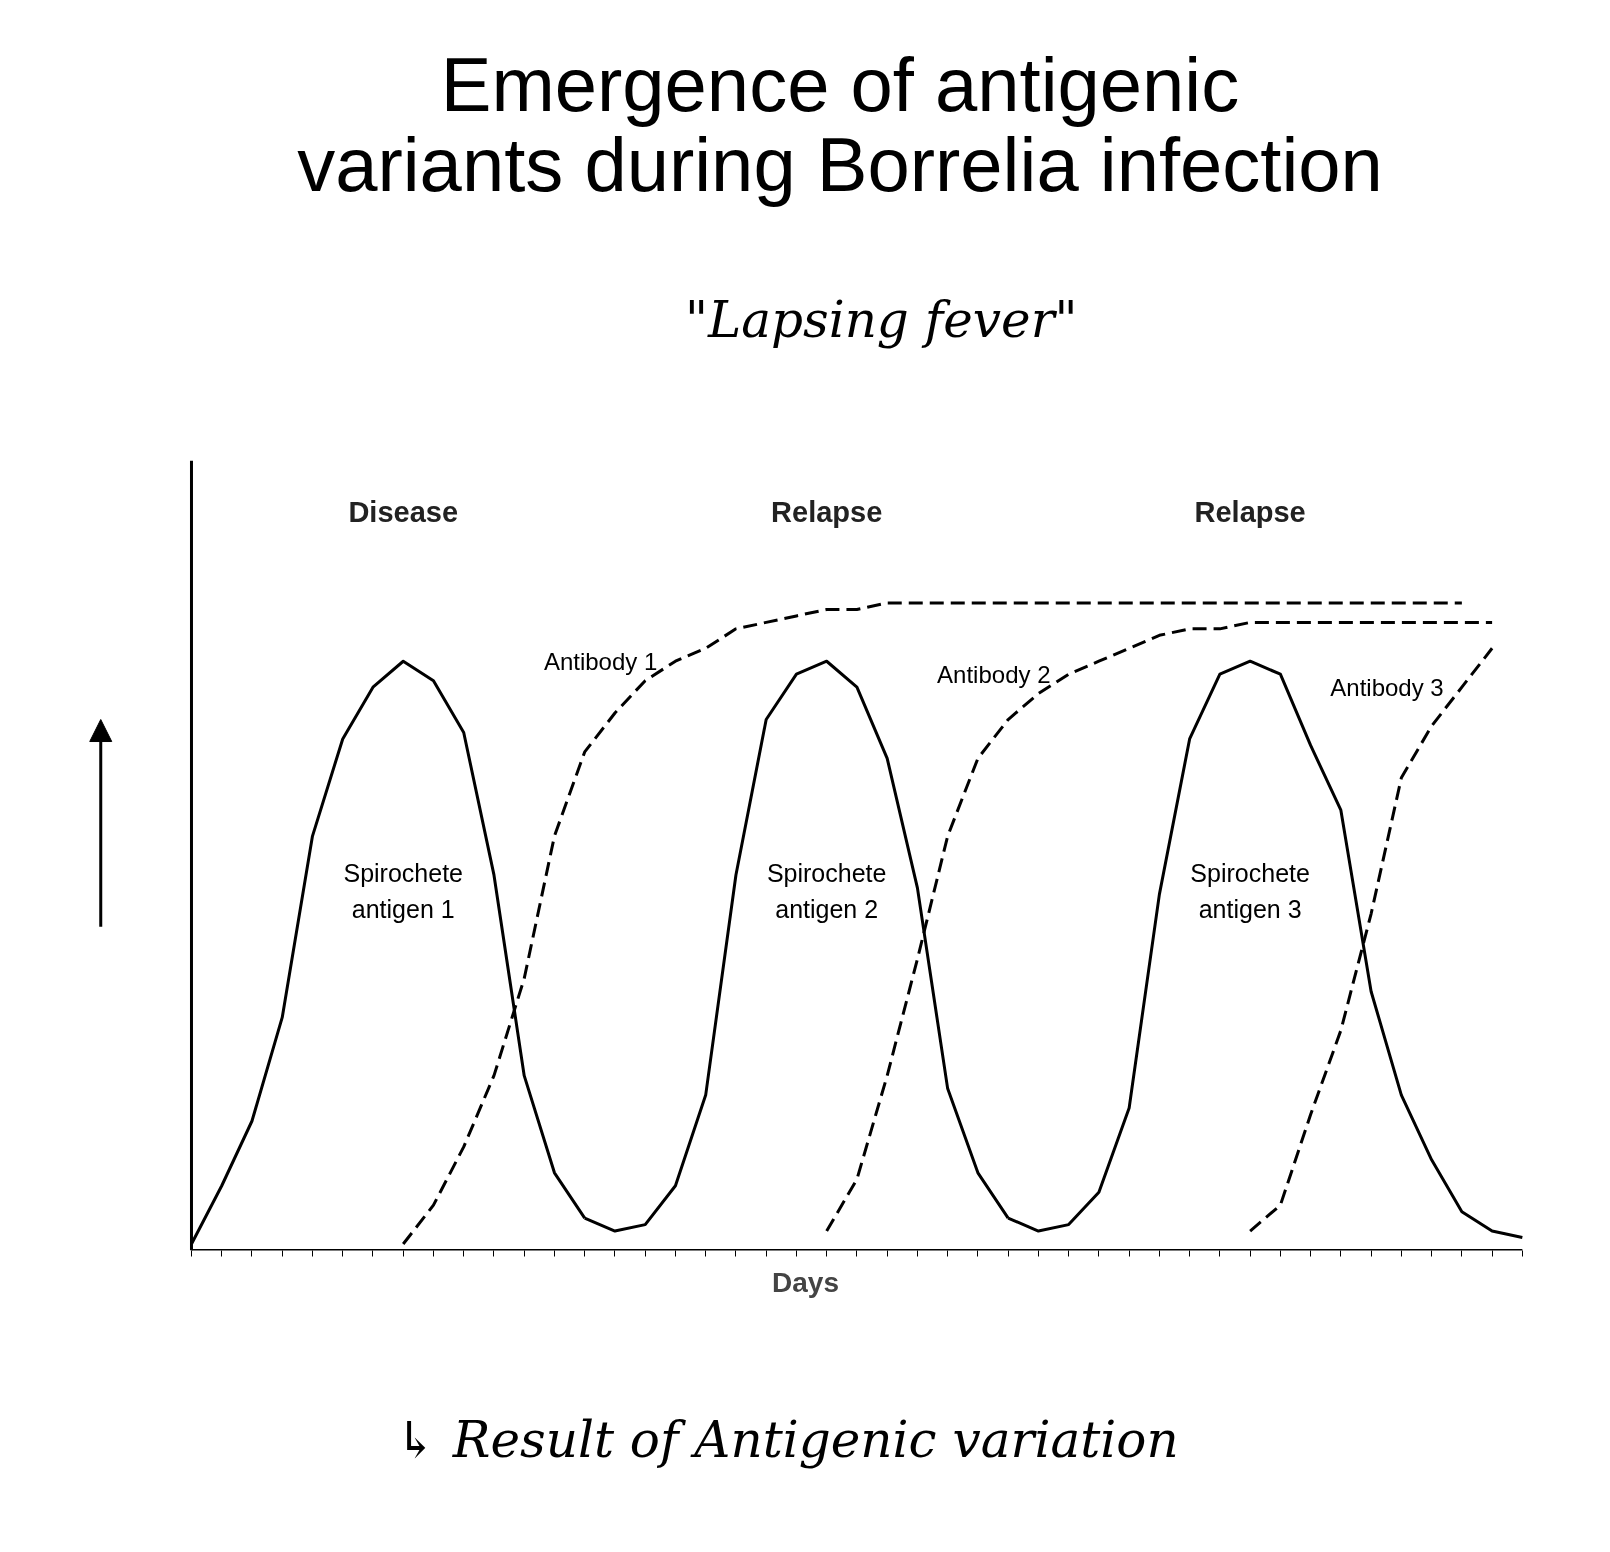 This screenshot has height=1552, width=1610. I want to click on series-label: Spirochete antigen 1, so click(403, 891).